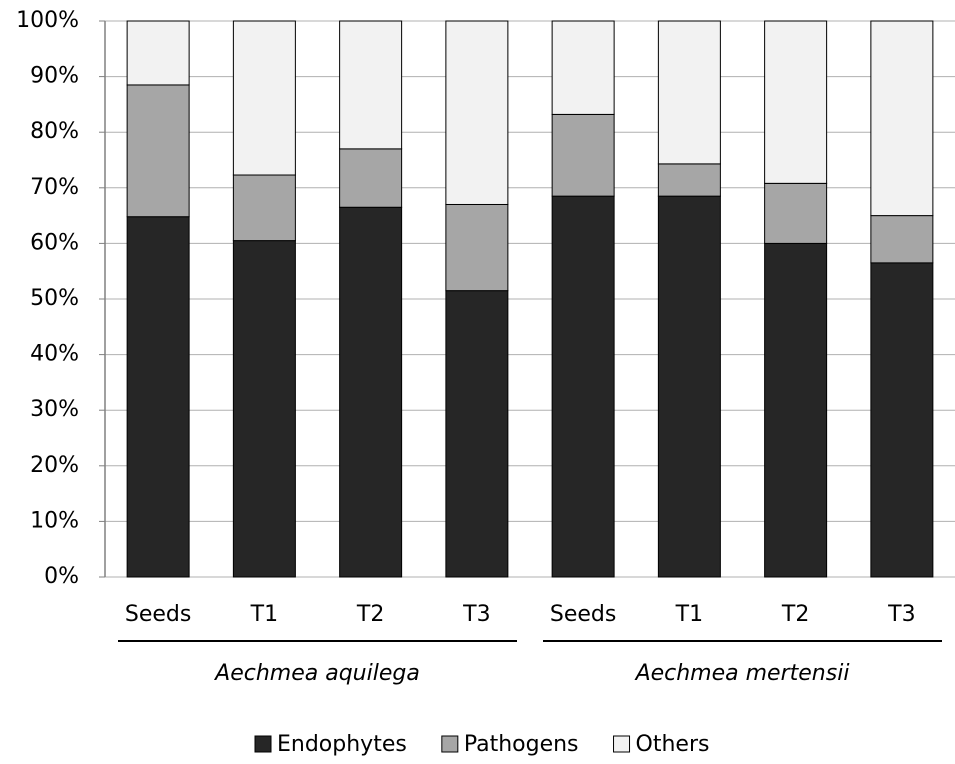  Describe the element at coordinates (47, 20) in the screenshot. I see `y-tick-label: 100%` at that location.